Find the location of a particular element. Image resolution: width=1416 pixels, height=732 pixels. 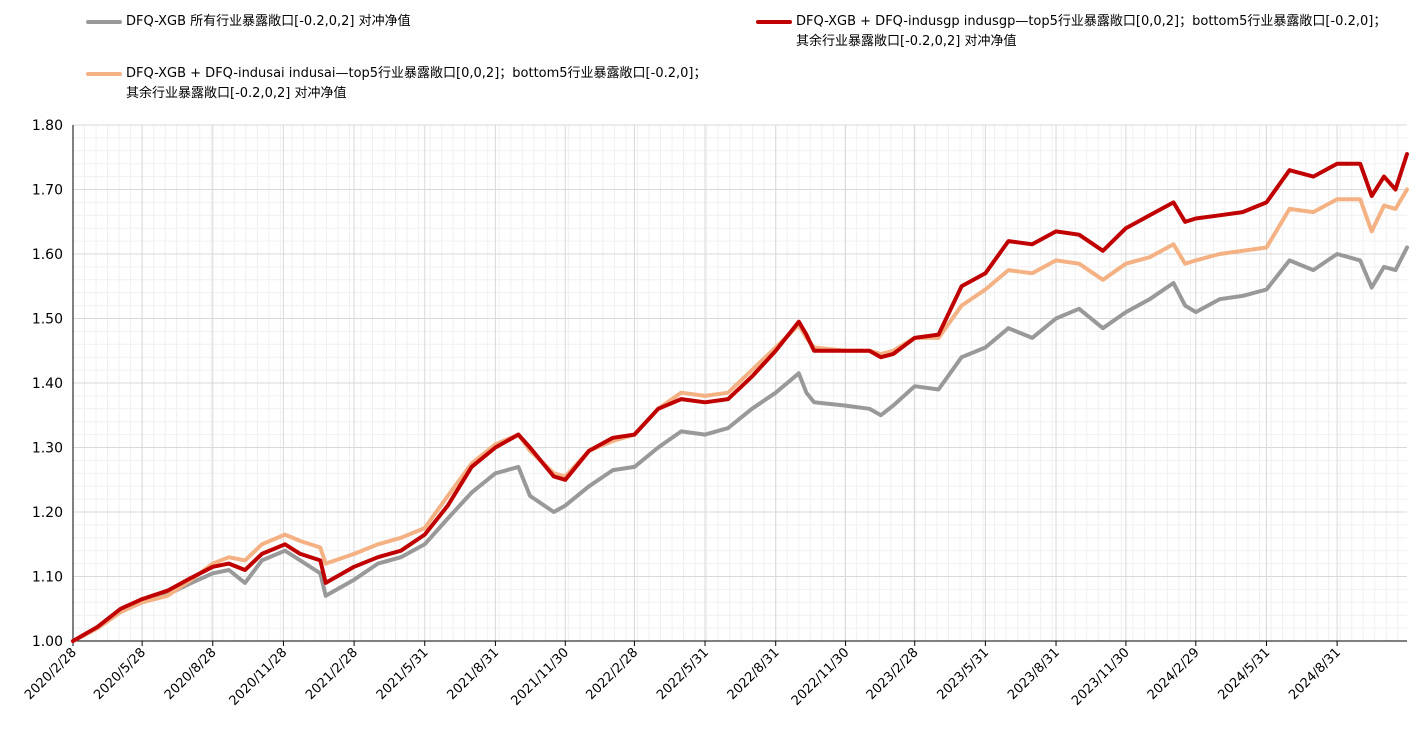

x-tick-label: 2021/8/31 is located at coordinates (473, 674).